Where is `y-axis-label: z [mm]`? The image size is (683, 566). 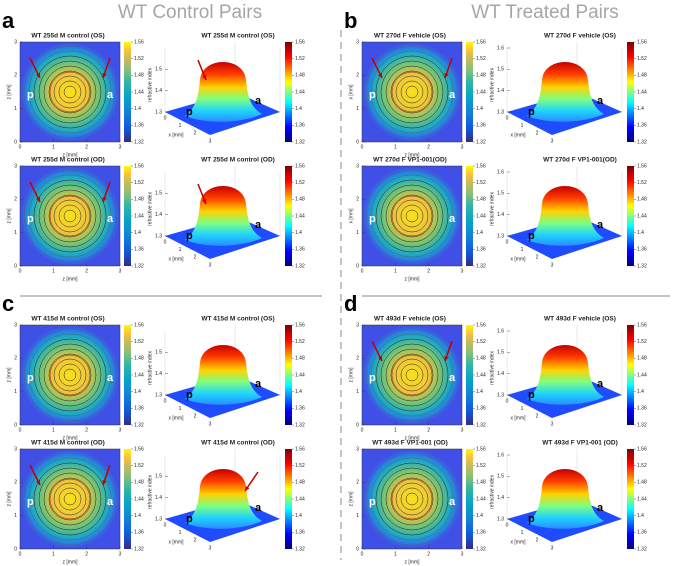 y-axis-label: z [mm] is located at coordinates (9, 92).